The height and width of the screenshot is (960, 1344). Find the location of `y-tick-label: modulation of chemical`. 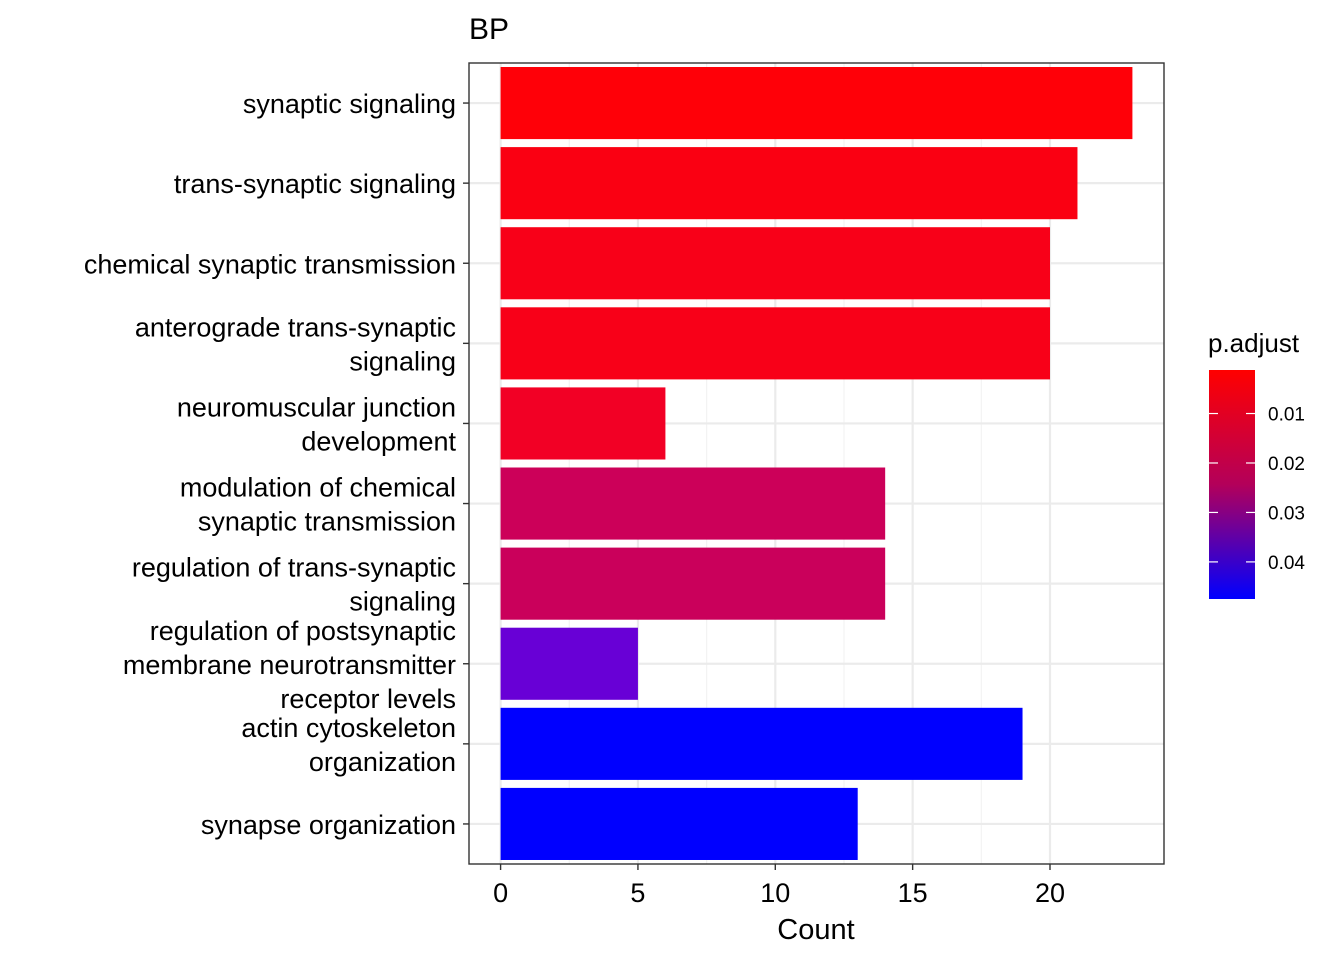

y-tick-label: modulation of chemical is located at coordinates (318, 488).